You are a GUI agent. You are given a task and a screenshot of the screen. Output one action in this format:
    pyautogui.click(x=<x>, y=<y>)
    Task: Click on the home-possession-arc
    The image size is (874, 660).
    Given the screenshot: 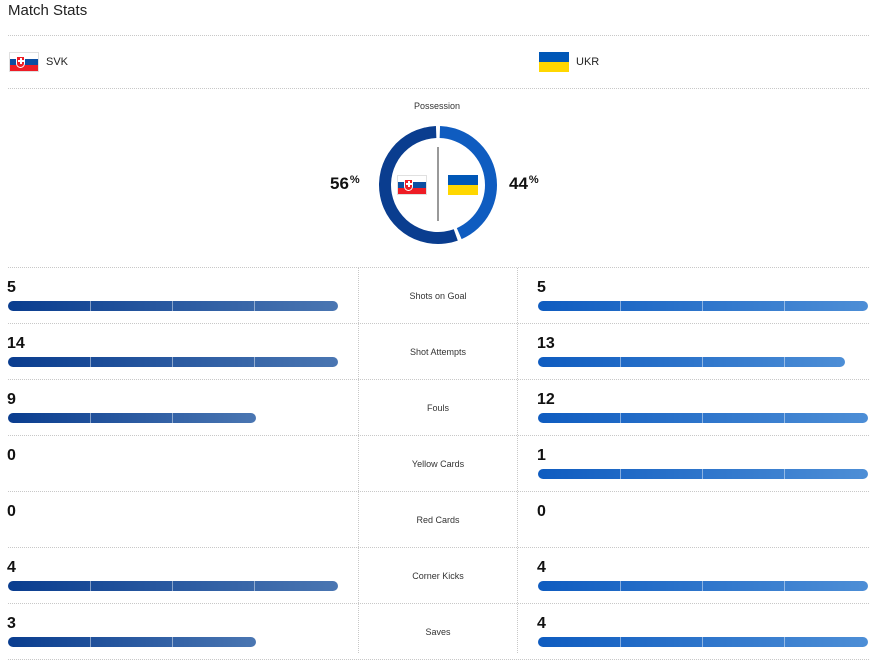 What is the action you would take?
    pyautogui.click(x=418, y=185)
    